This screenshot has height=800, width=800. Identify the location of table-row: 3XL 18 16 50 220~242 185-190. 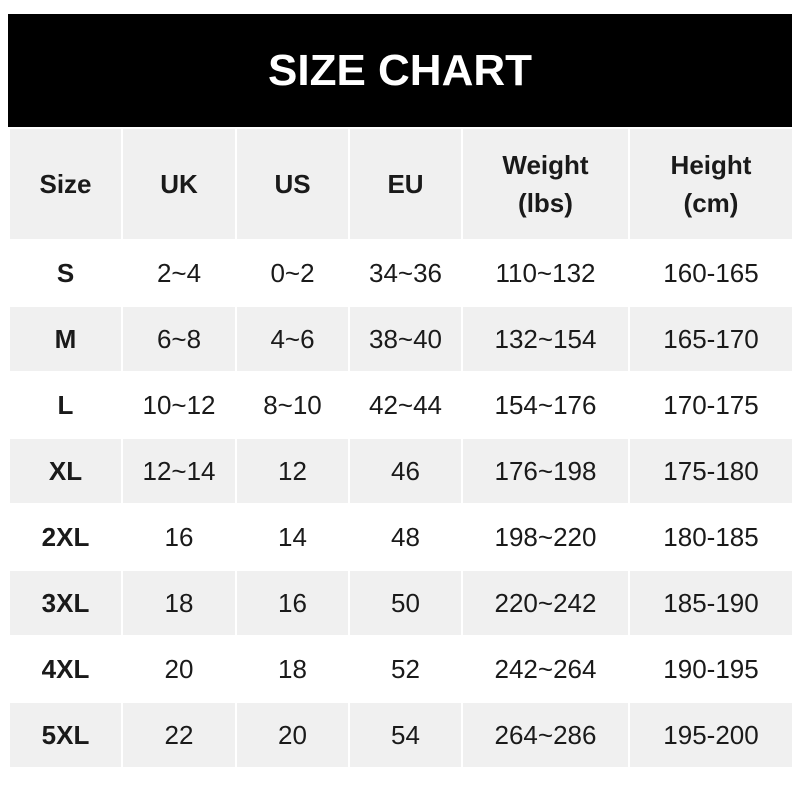
(401, 603).